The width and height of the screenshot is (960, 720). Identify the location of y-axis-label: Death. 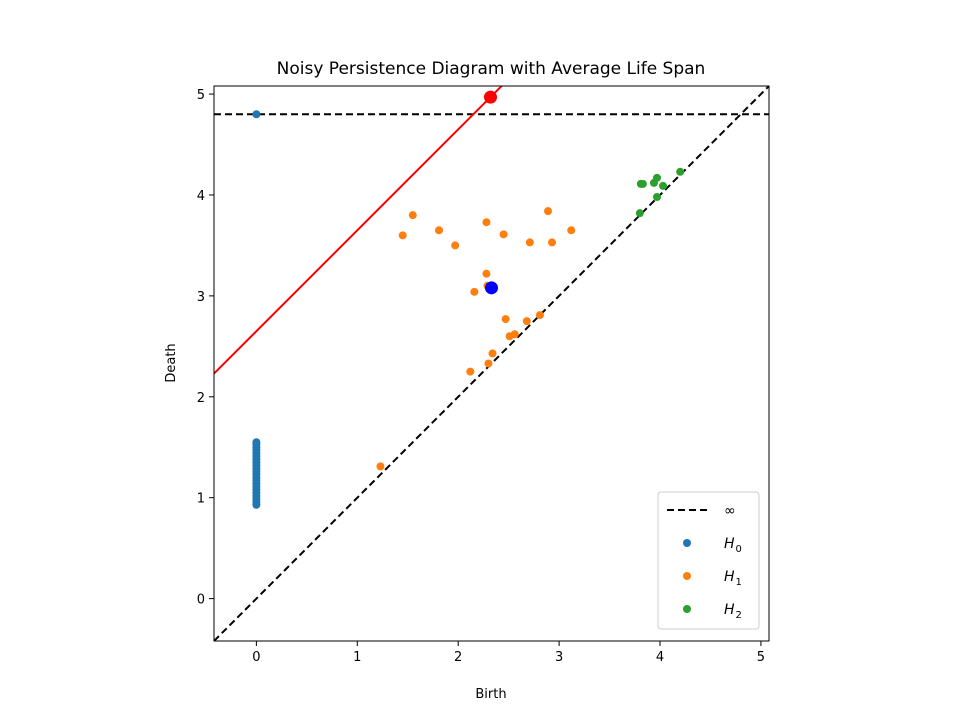
(171, 362).